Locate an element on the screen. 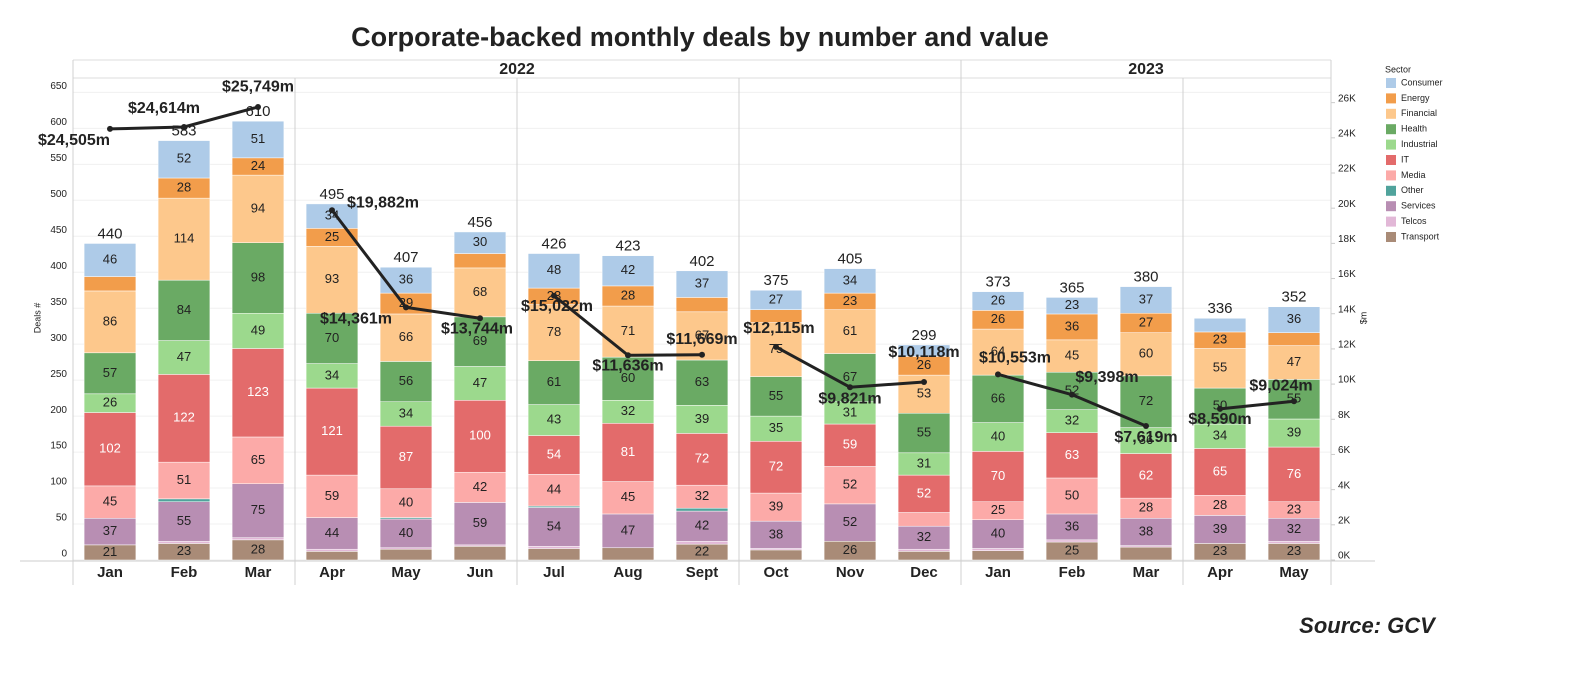  legend-label: Industrial is located at coordinates (1419, 144).